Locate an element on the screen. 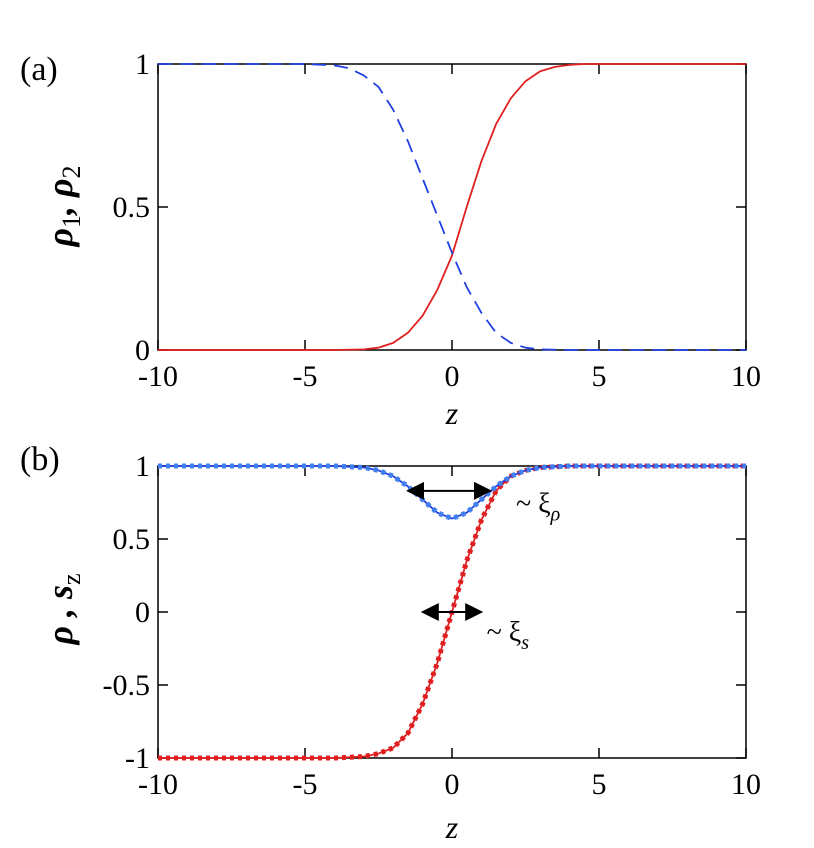 This screenshot has height=848, width=814. y-label-b-sub2: z is located at coordinates (71, 579).